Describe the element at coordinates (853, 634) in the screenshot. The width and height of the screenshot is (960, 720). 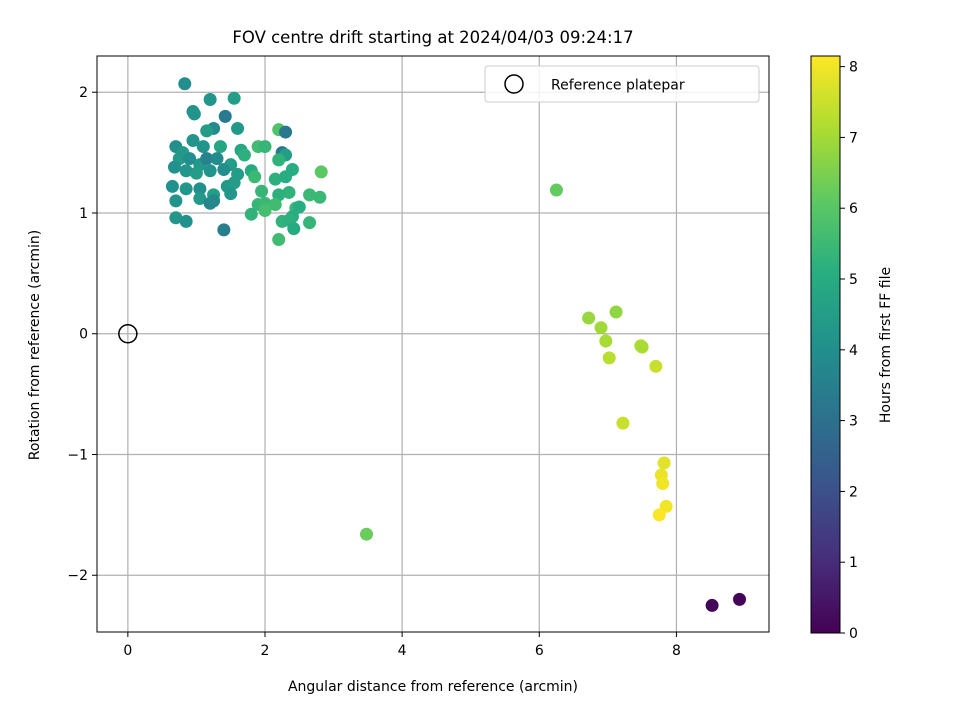
I see `colorbar-tick-label: 0` at that location.